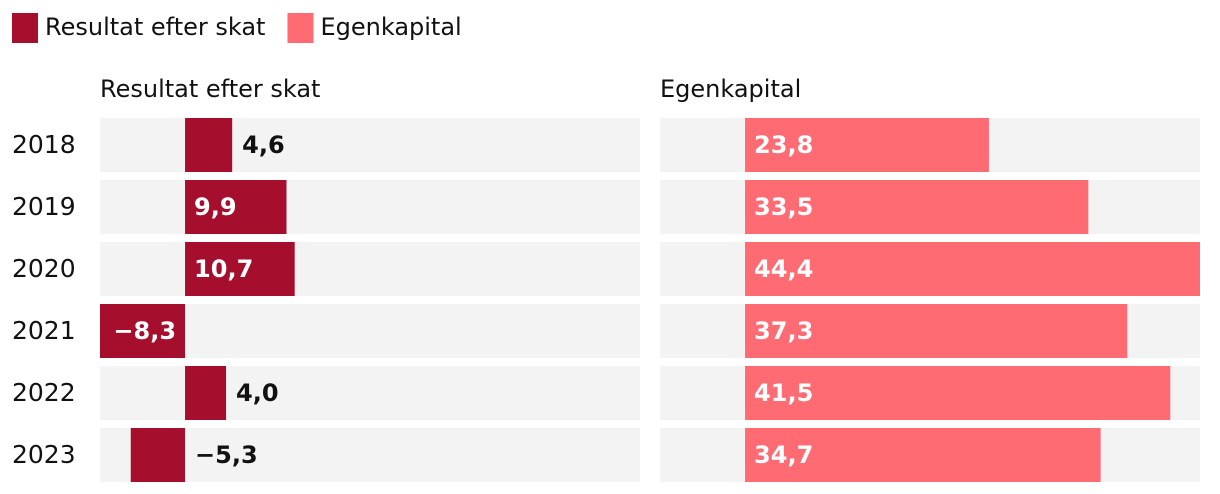  Describe the element at coordinates (730, 89) in the screenshot. I see `panel-title: Egenkapital` at that location.